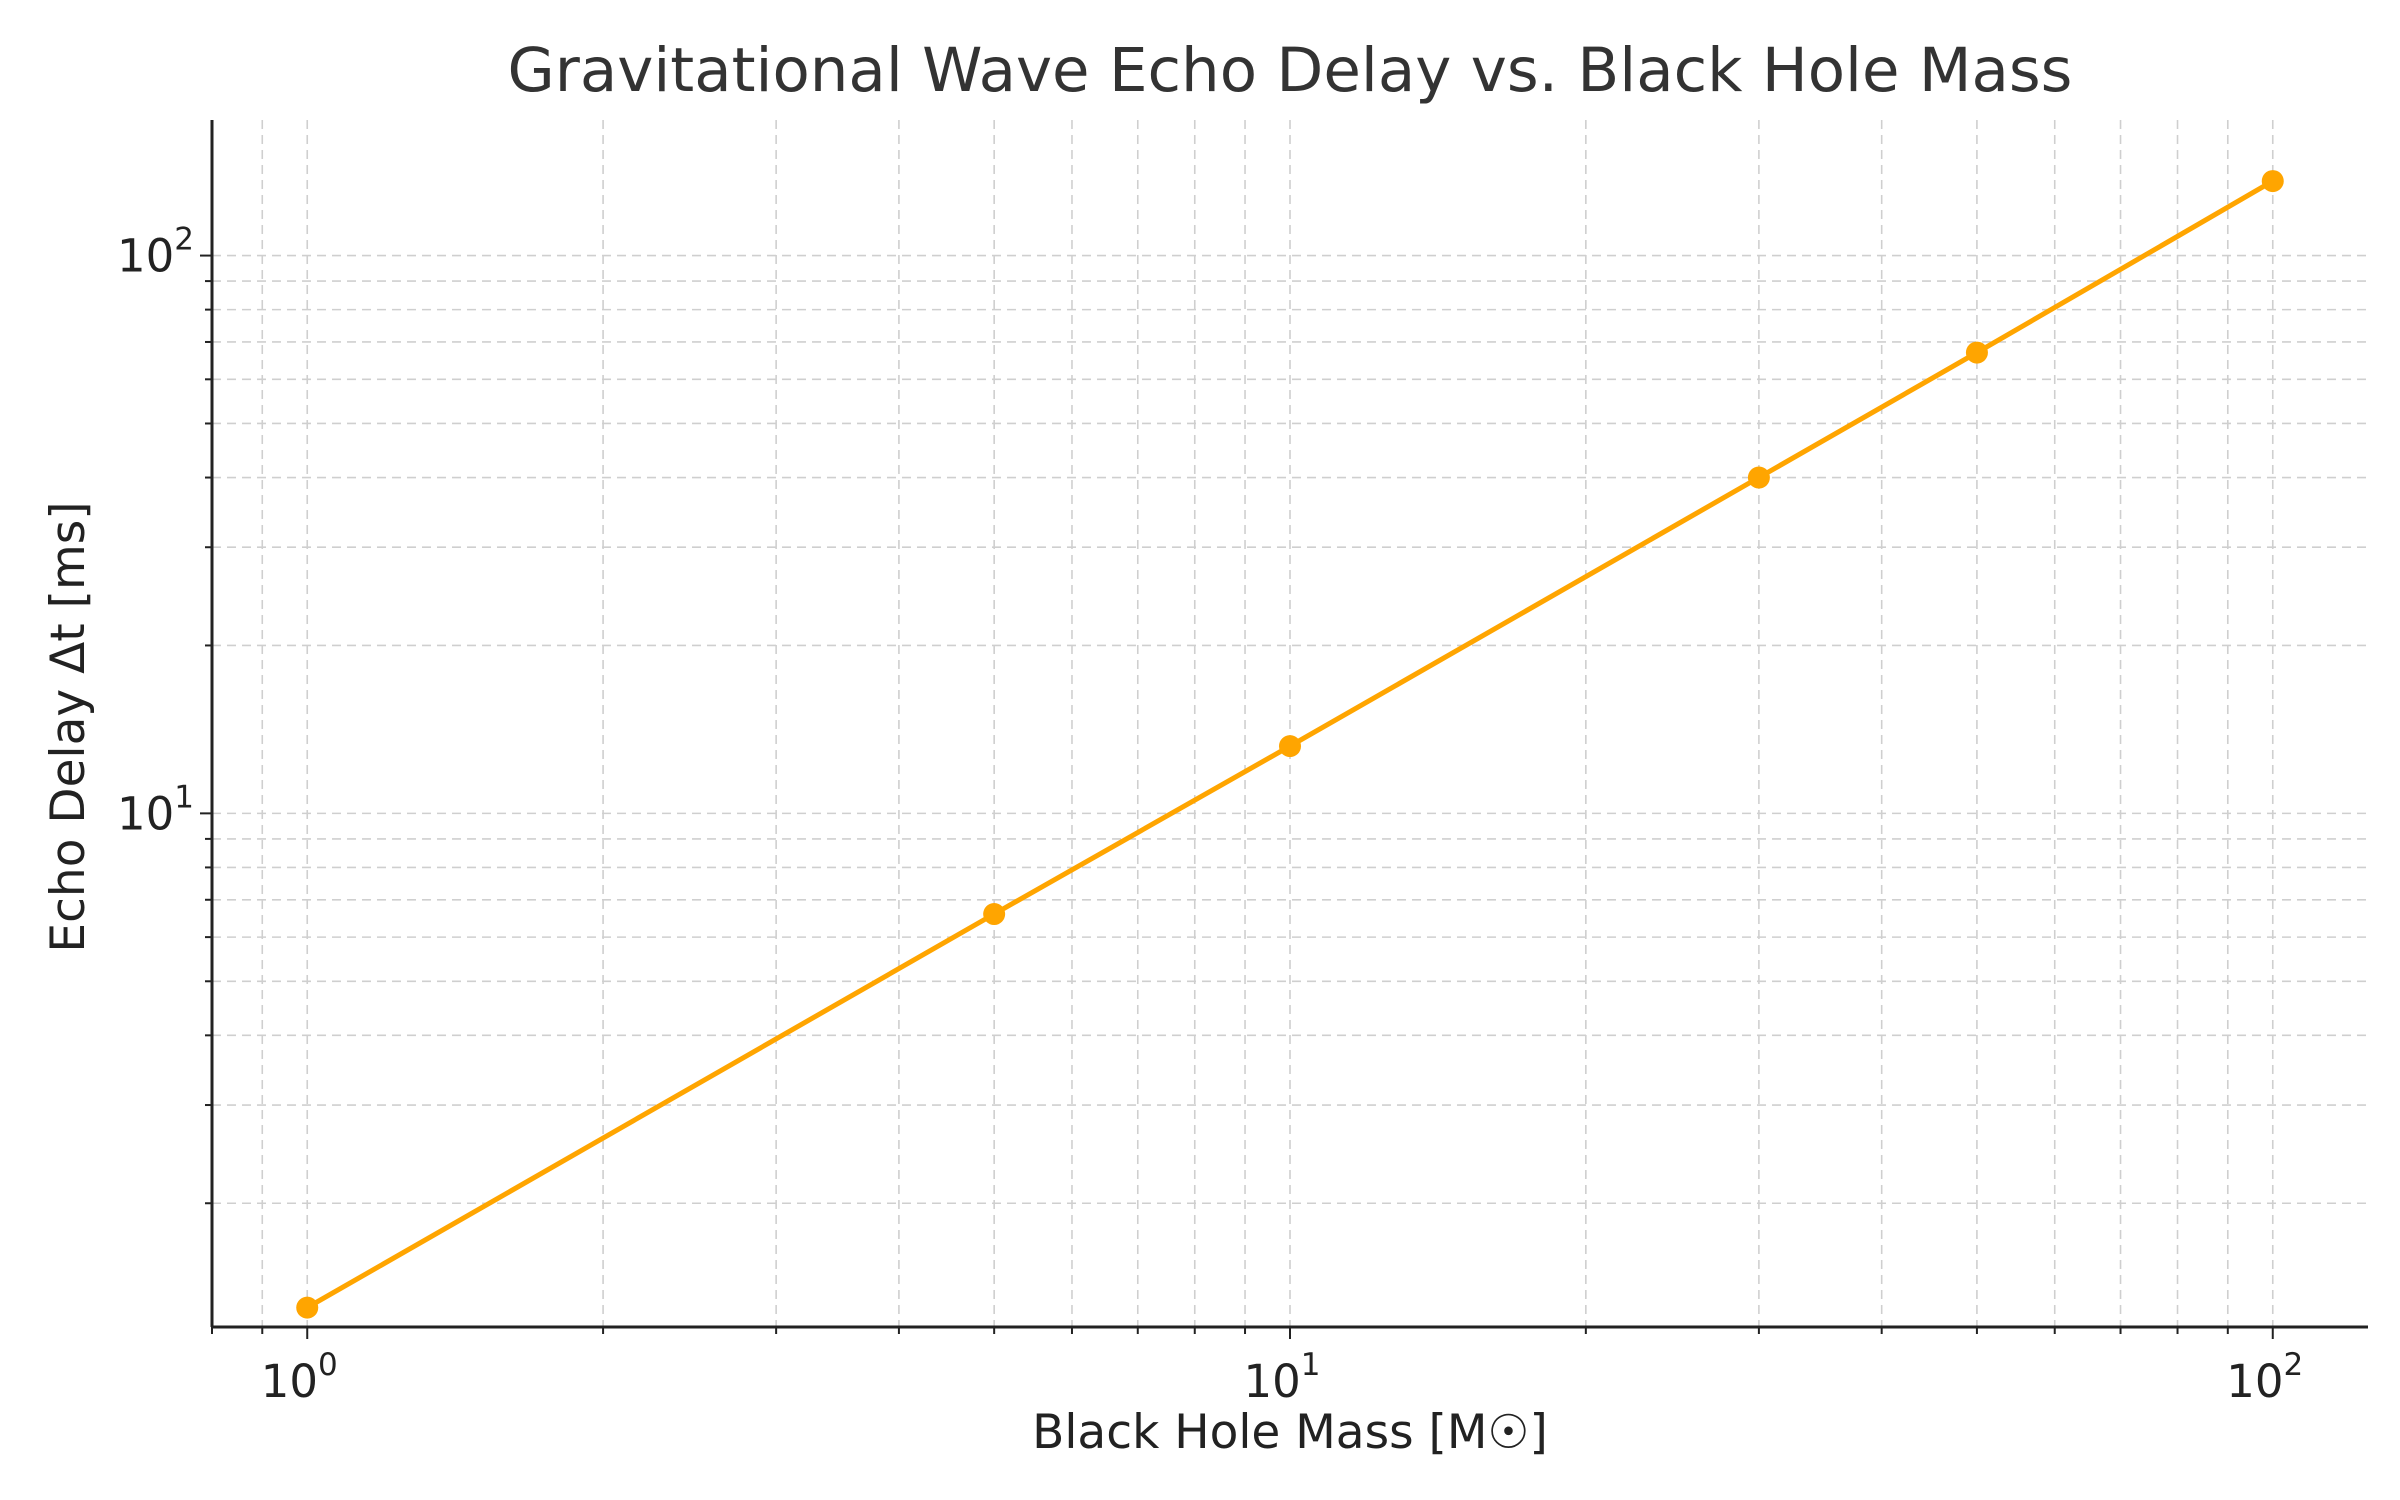 This screenshot has width=2400, height=1500. I want to click on x-axis-label: Black Hole Mass [M☉], so click(1290, 1432).